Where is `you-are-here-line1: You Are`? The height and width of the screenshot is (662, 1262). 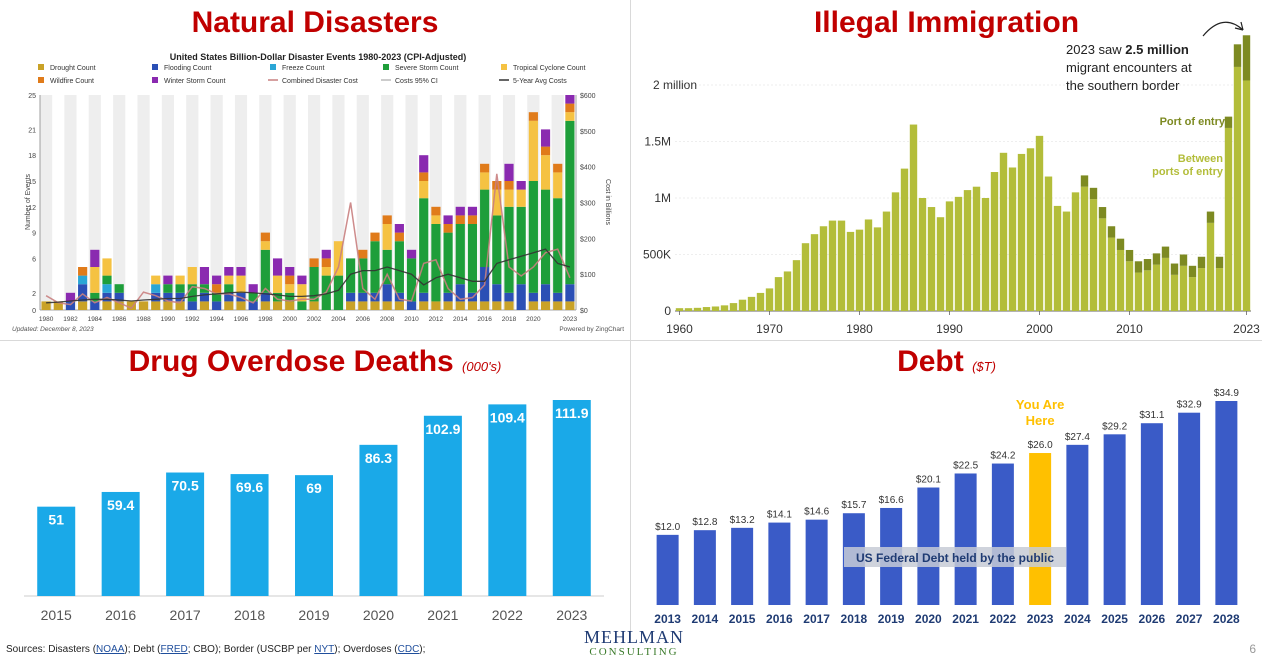
you-are-here-line1: You Are is located at coordinates (1040, 404).